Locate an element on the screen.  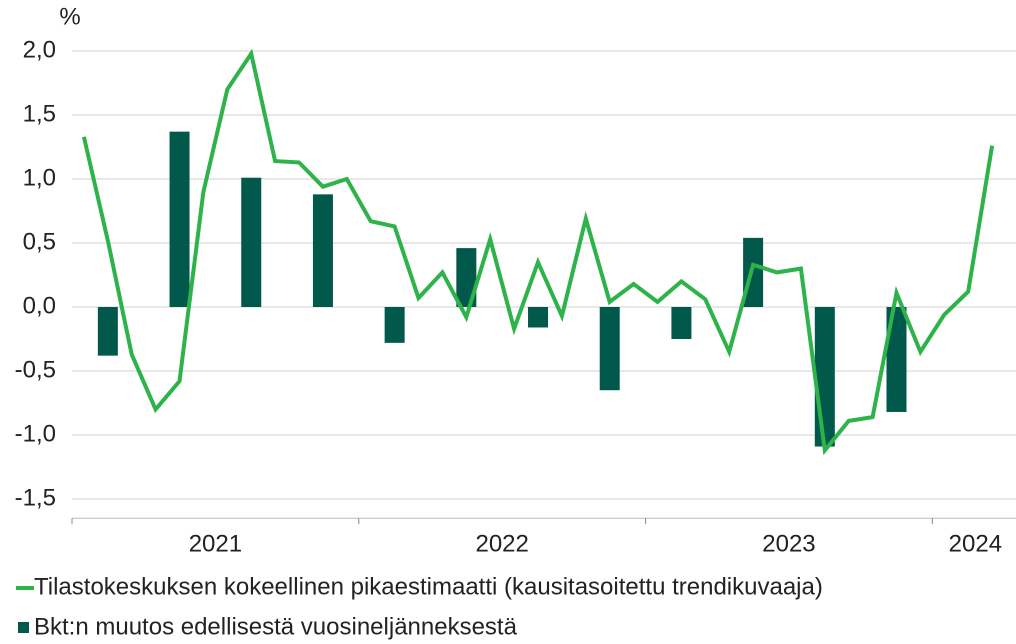
y-tick-label: 0,0 is located at coordinates (39, 305).